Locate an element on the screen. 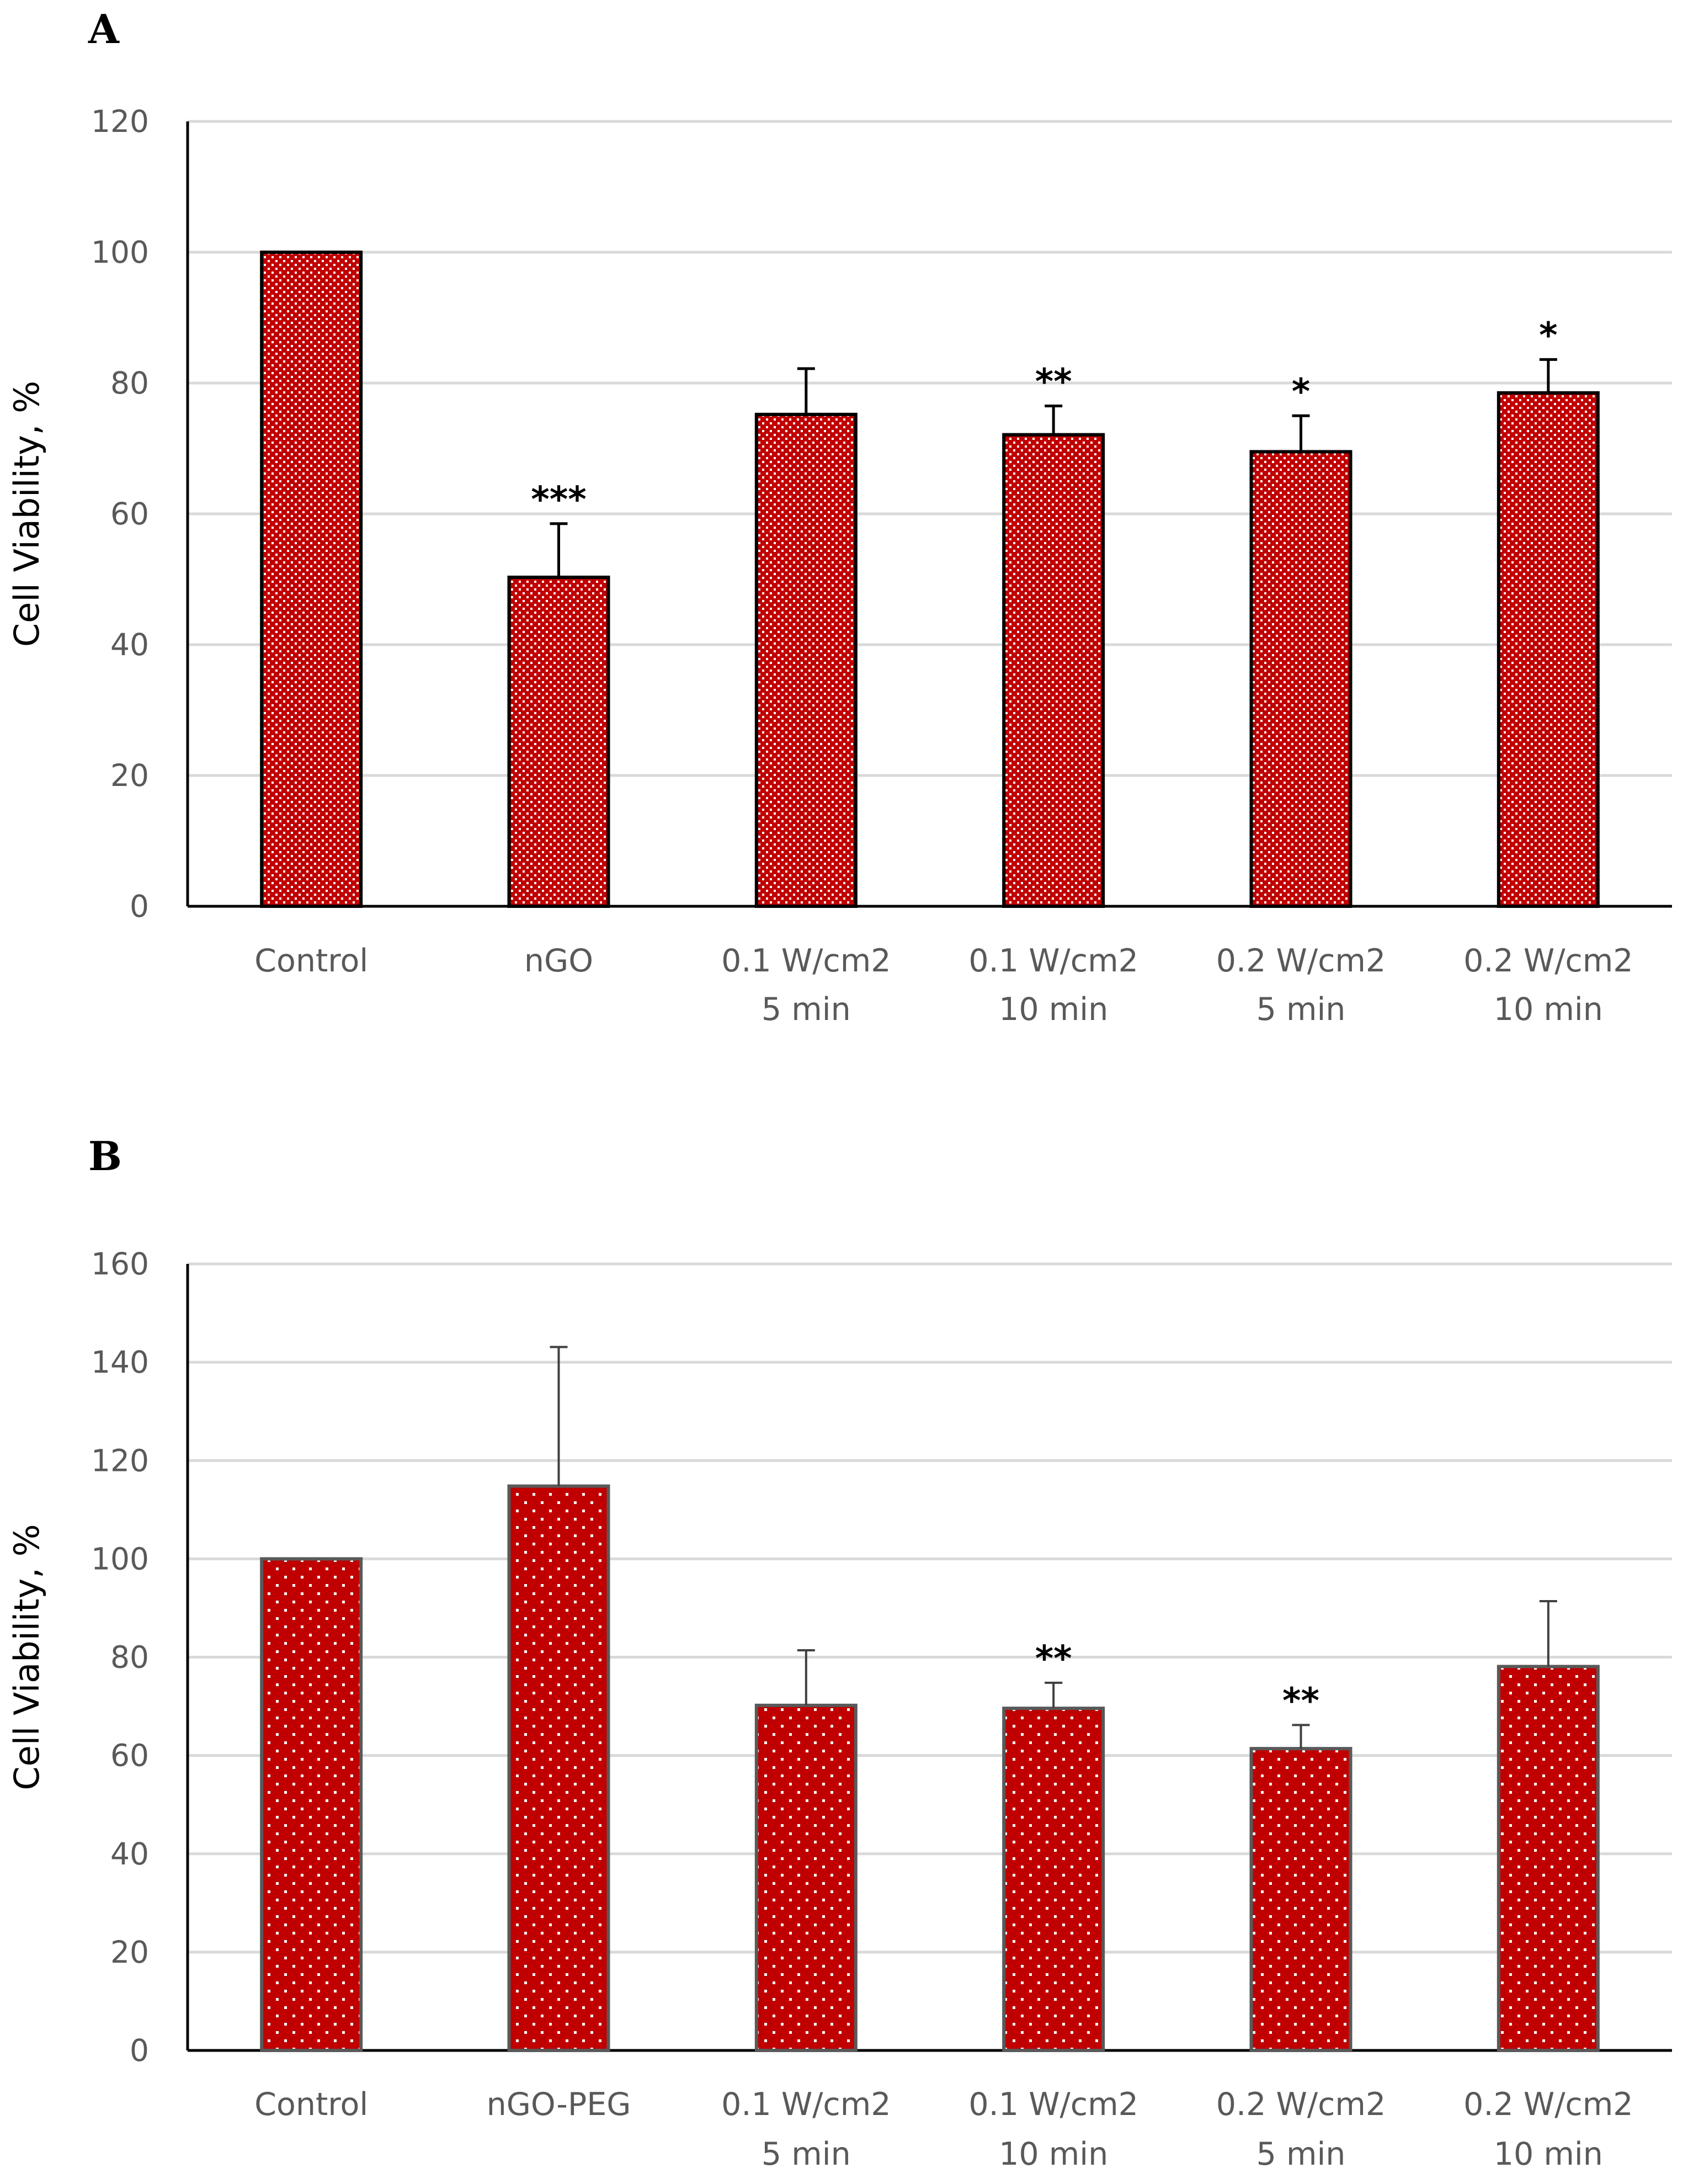 The width and height of the screenshot is (1688, 2184). y-tick-label: 140 is located at coordinates (120, 1362).